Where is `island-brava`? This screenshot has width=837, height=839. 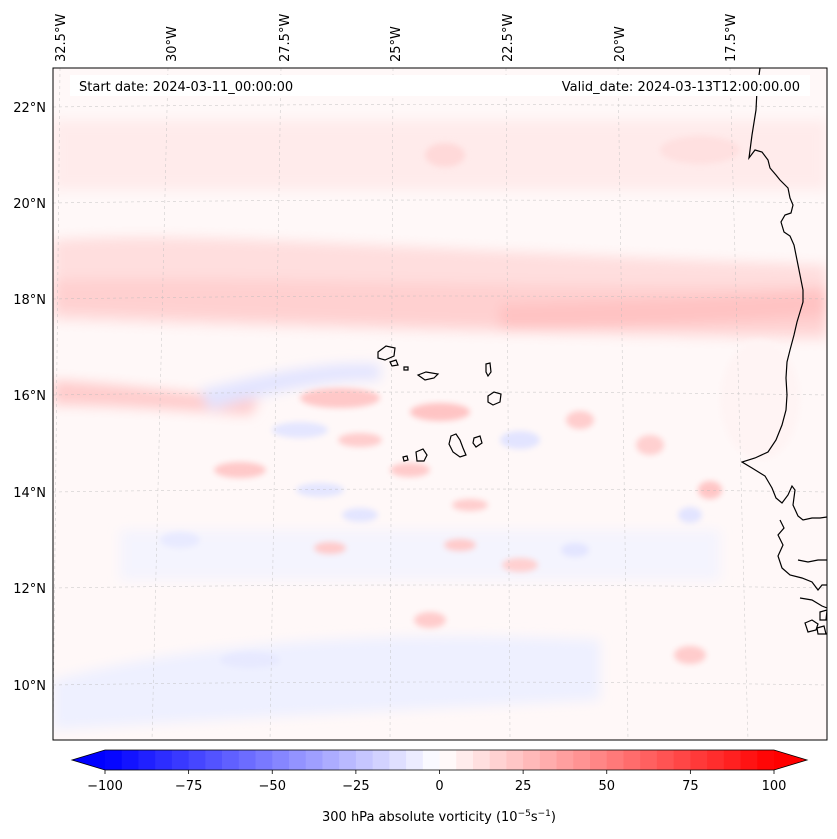 island-brava is located at coordinates (405, 458).